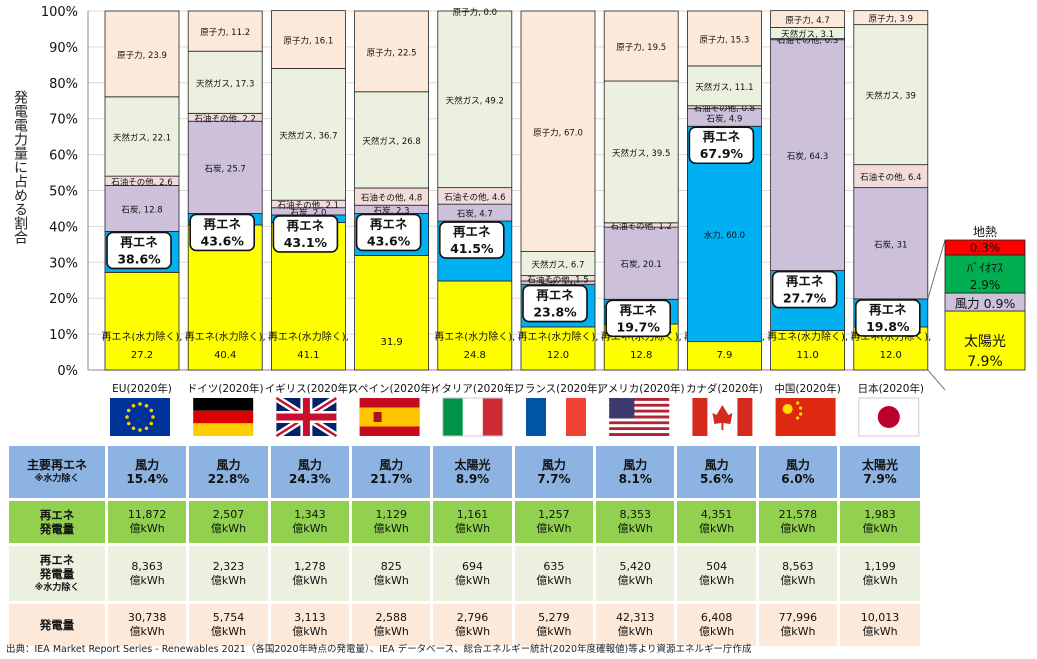  What do you see at coordinates (805, 417) in the screenshot?
I see `china-flag-icon` at bounding box center [805, 417].